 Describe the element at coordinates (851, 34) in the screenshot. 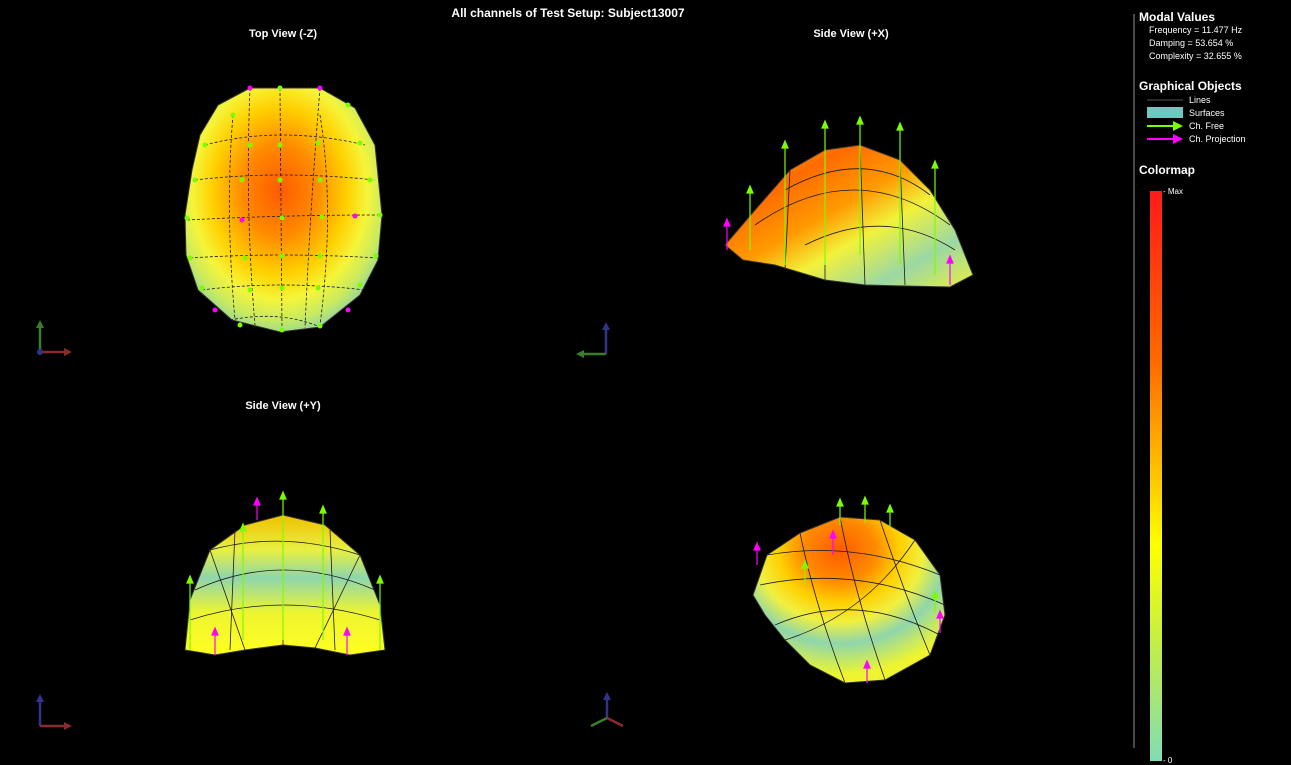

I see `side-x-view-title: Side View (+X)` at that location.